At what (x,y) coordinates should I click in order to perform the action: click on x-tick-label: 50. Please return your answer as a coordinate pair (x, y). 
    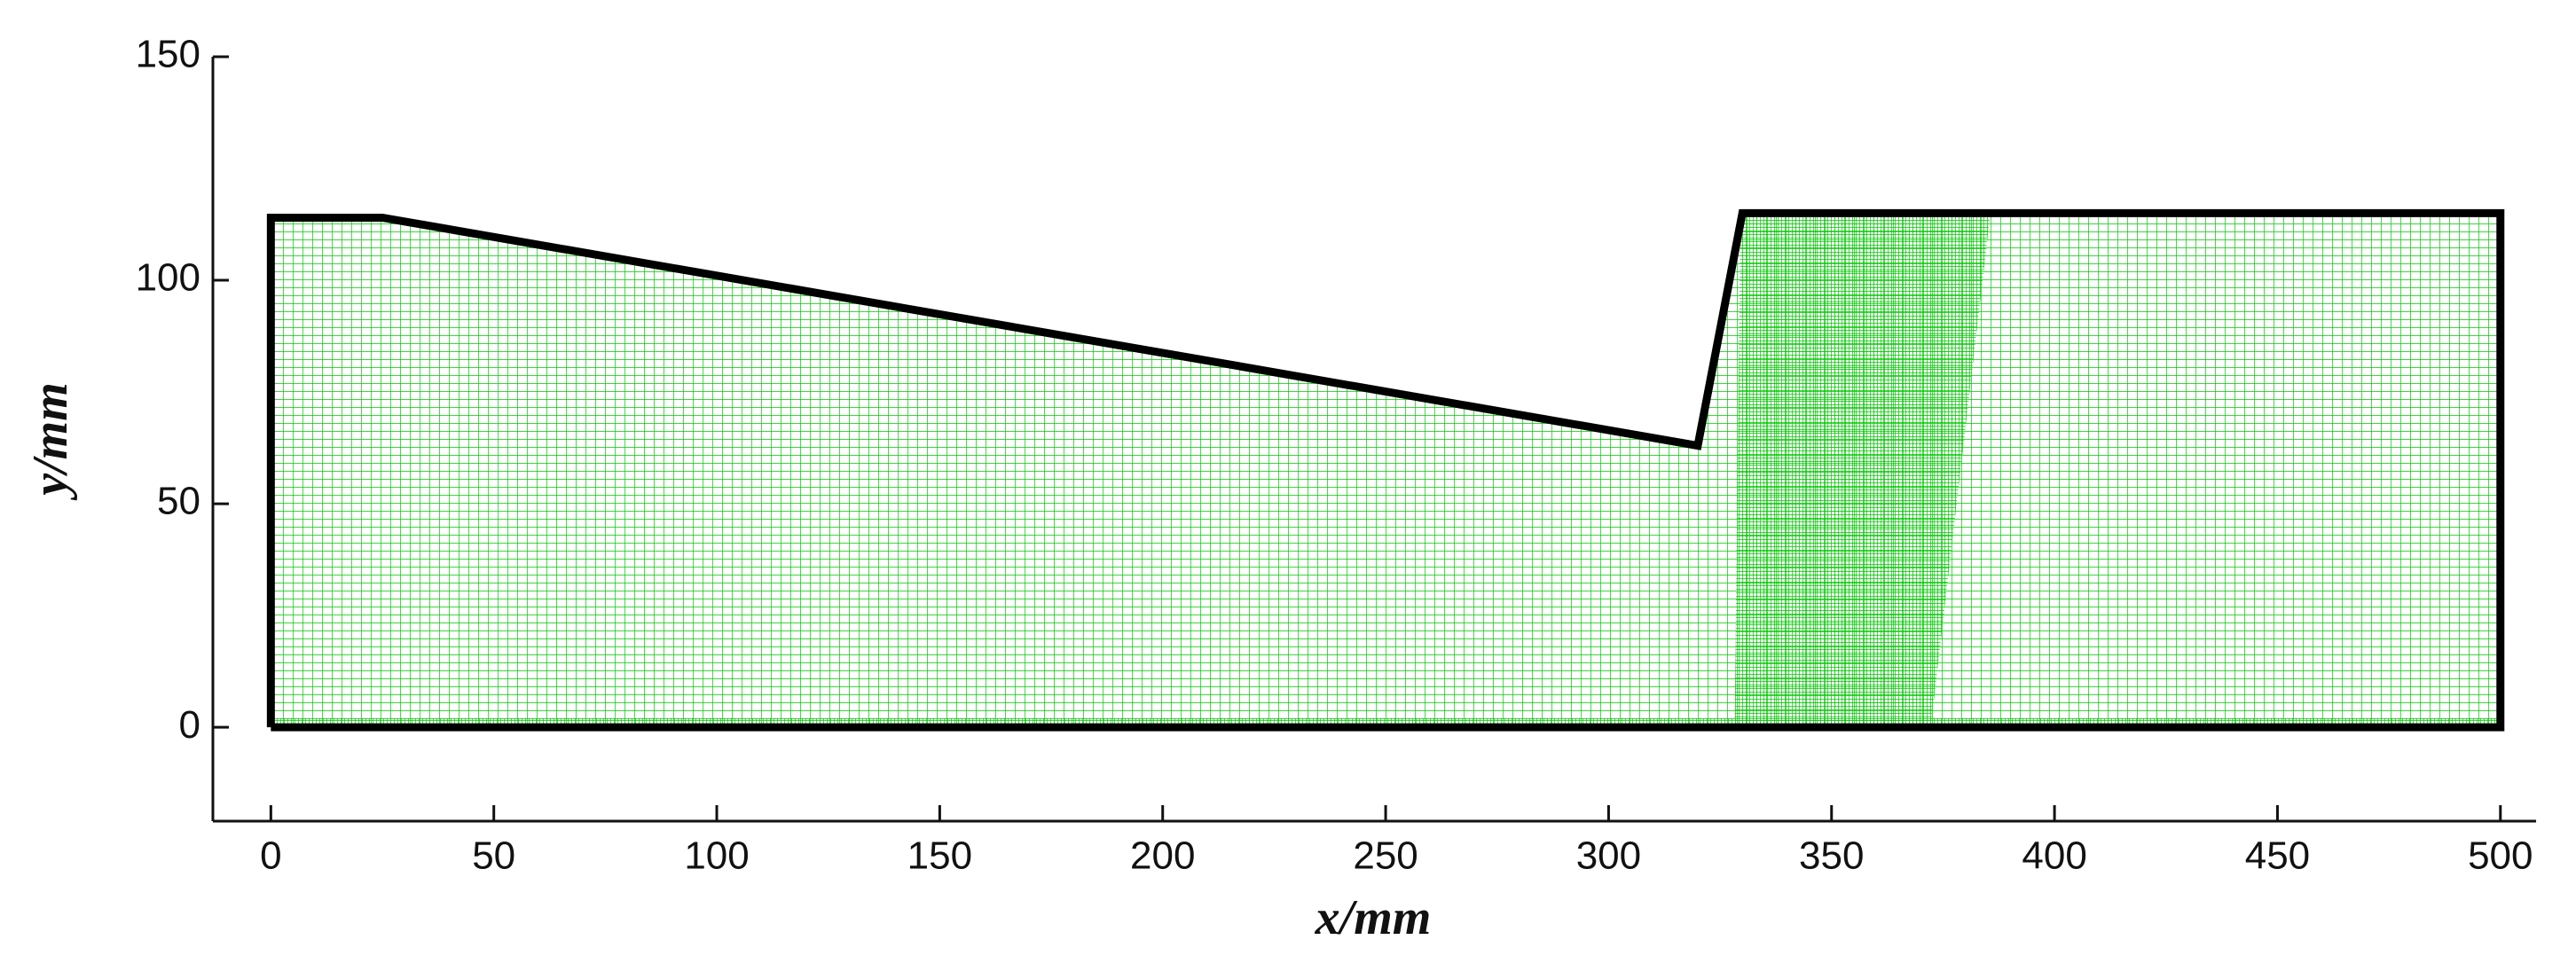
    Looking at the image, I should click on (493, 856).